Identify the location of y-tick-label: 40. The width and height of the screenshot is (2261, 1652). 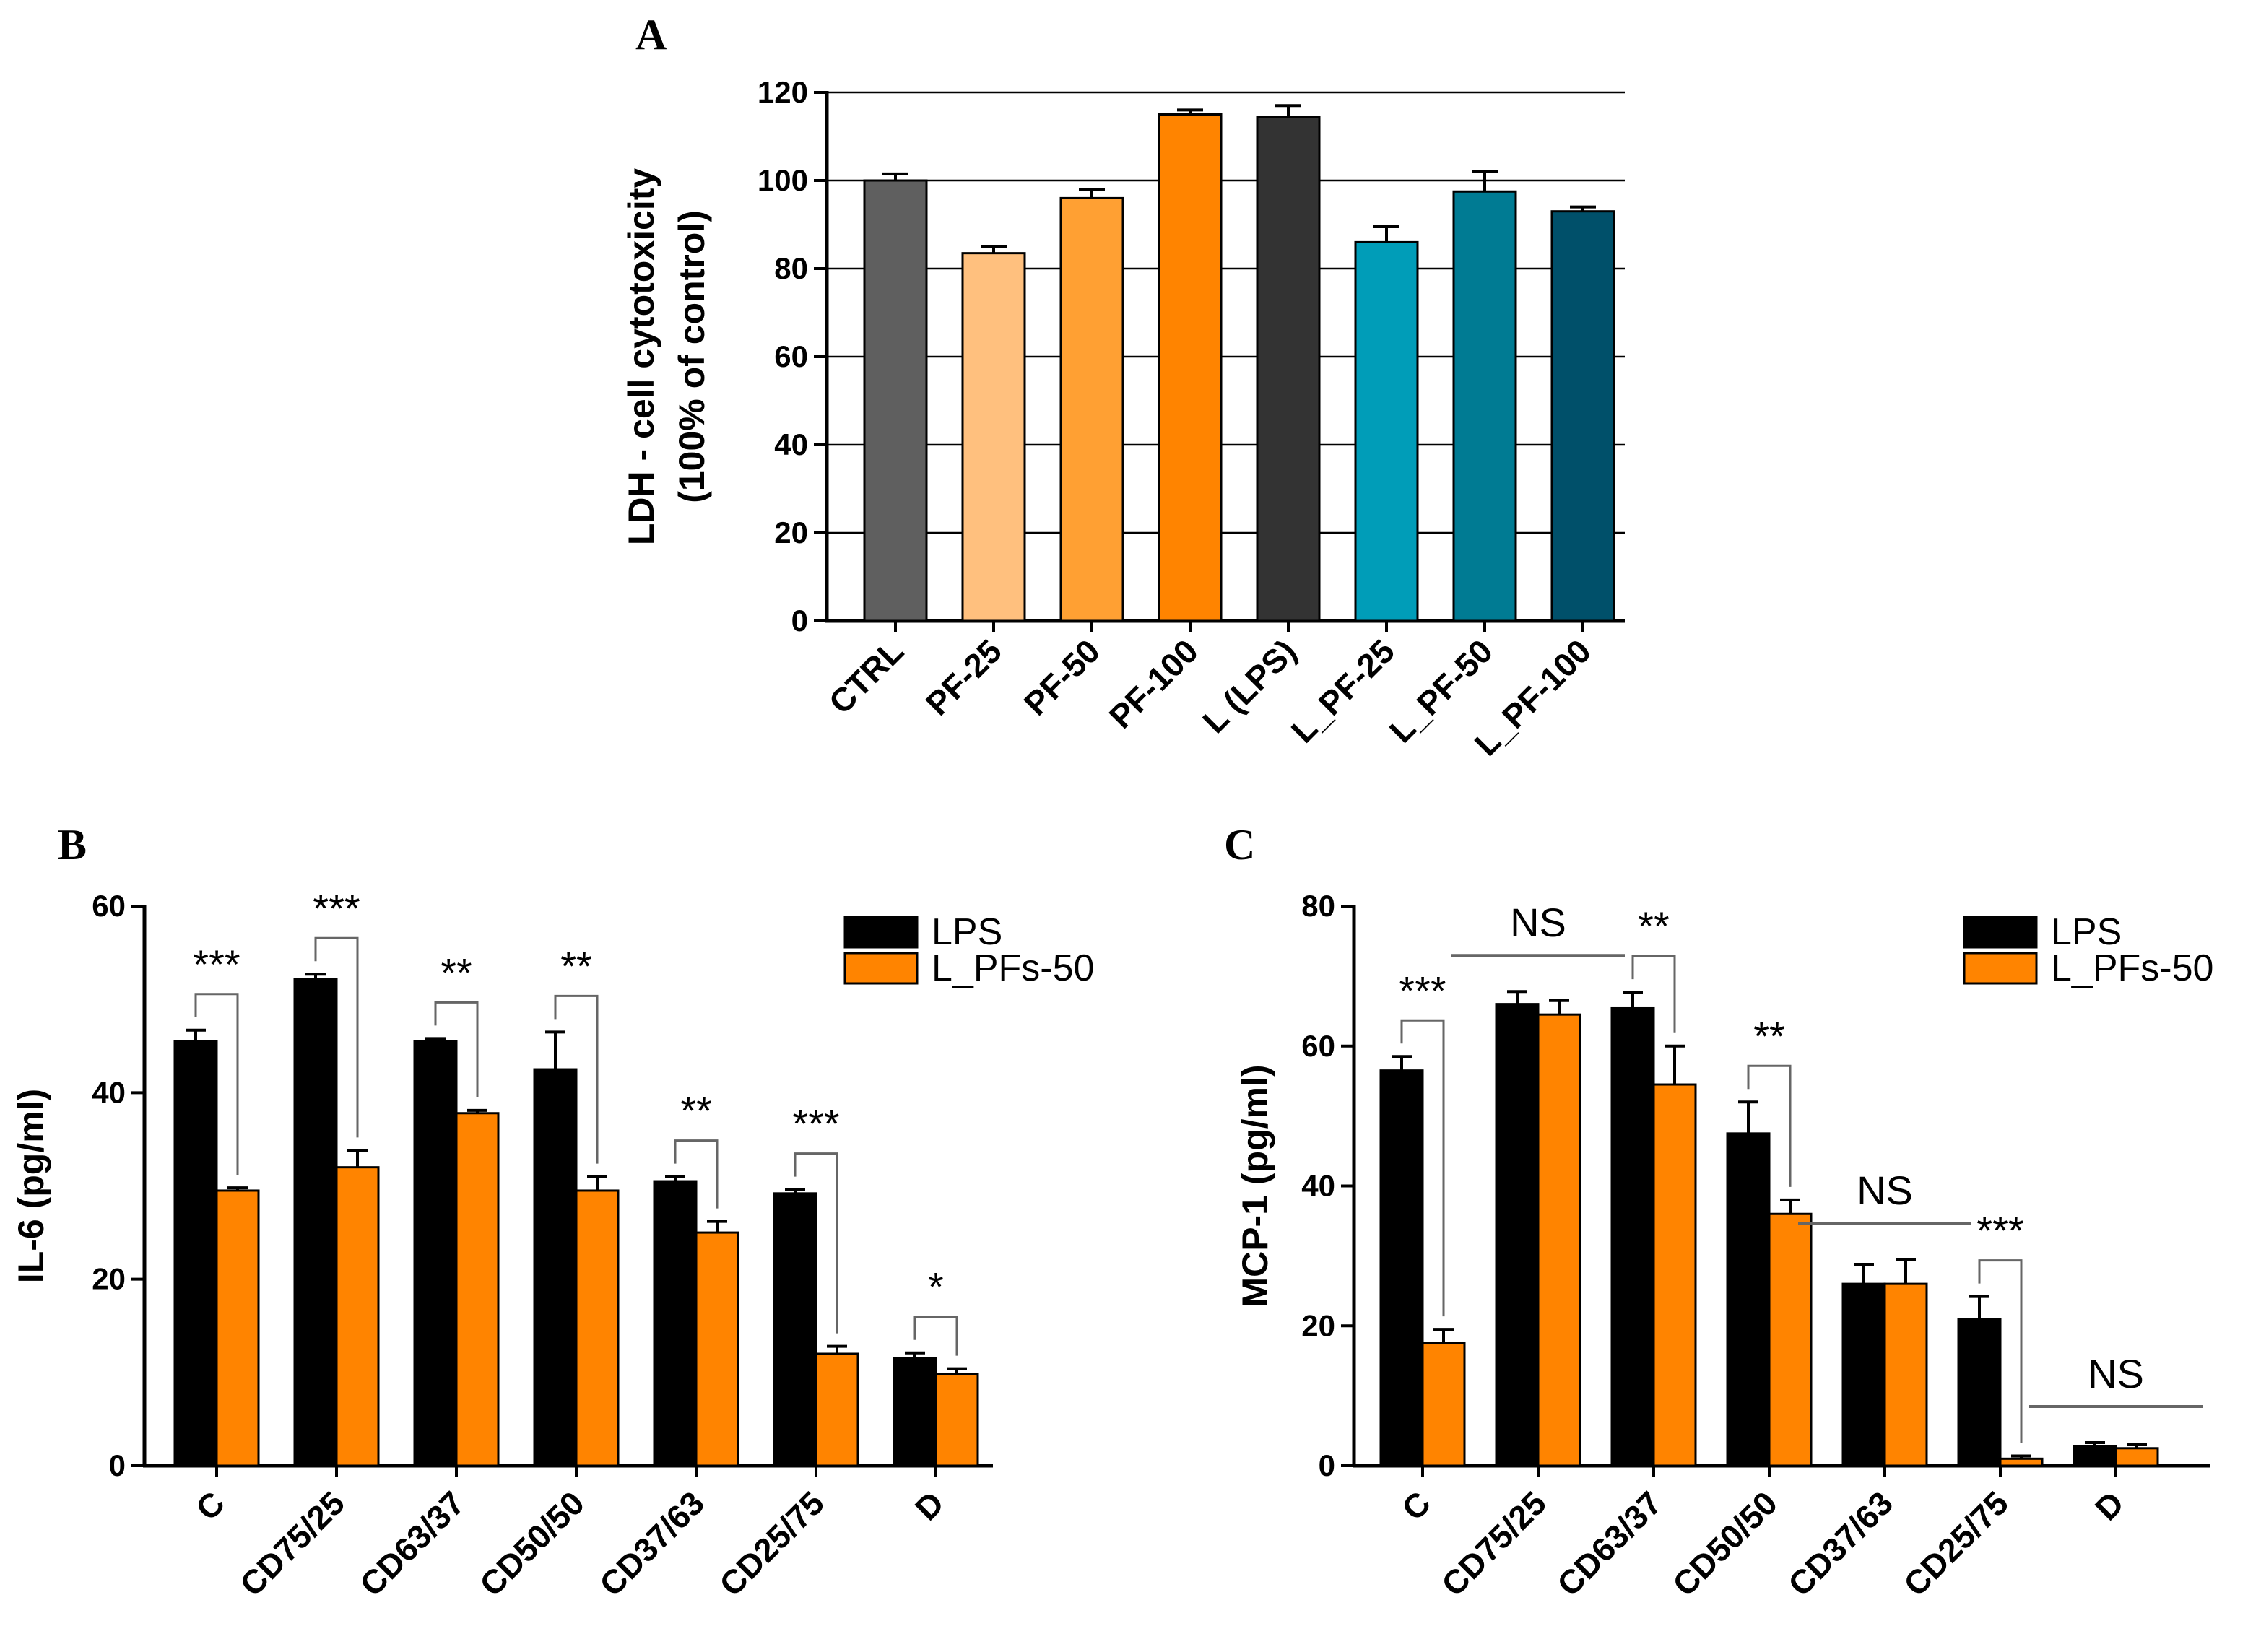
(1318, 1186).